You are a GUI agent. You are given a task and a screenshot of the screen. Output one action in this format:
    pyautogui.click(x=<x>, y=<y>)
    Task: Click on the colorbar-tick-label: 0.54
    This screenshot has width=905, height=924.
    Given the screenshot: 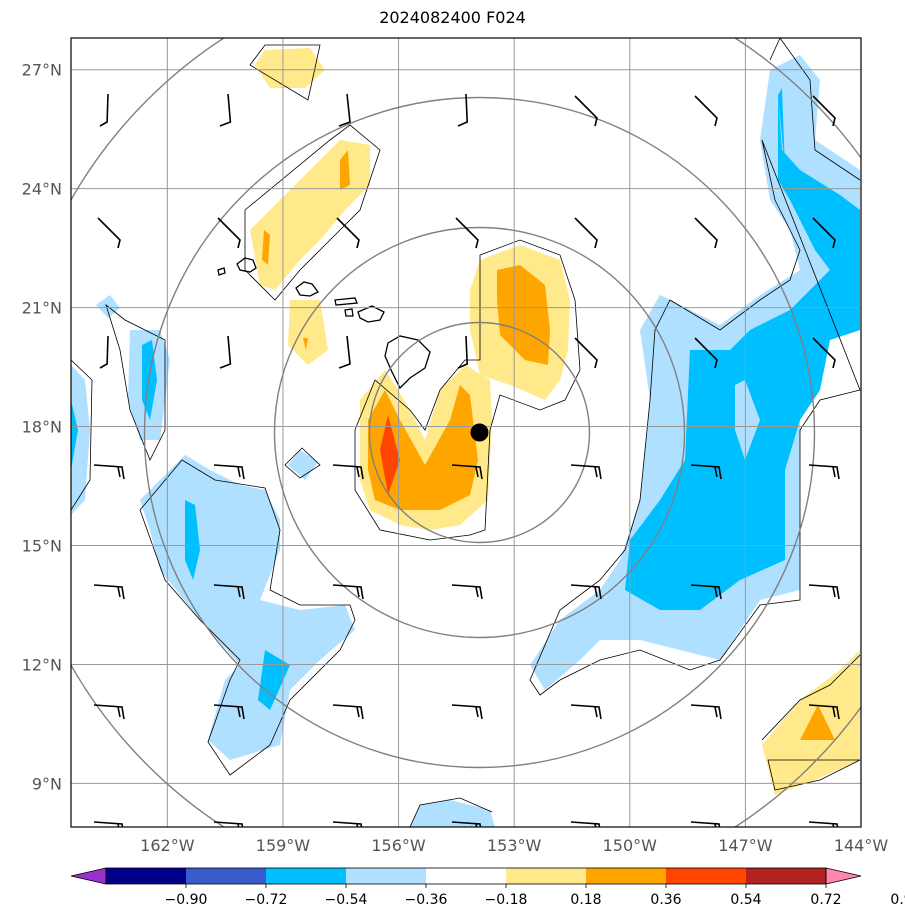 What is the action you would take?
    pyautogui.click(x=745, y=900)
    